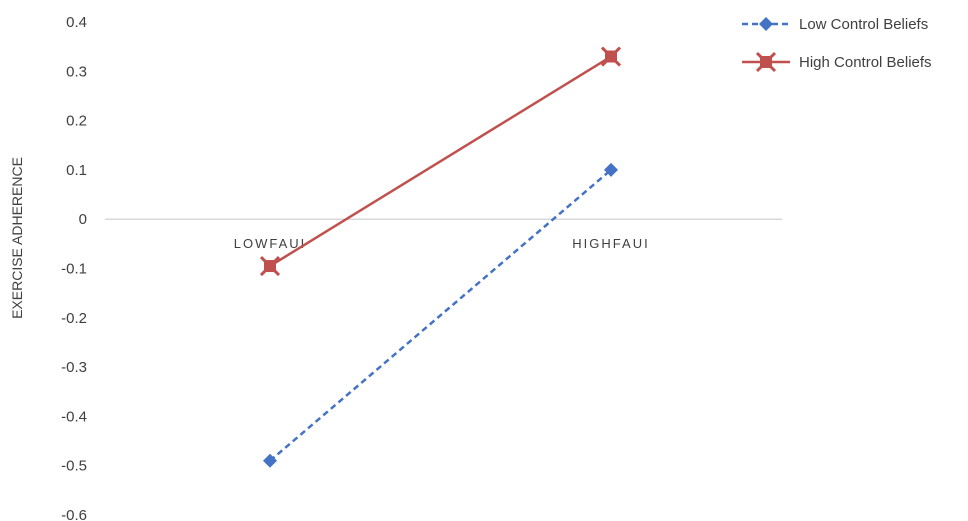 This screenshot has height=521, width=968. What do you see at coordinates (76, 22) in the screenshot?
I see `y-tick-label: 0.4` at bounding box center [76, 22].